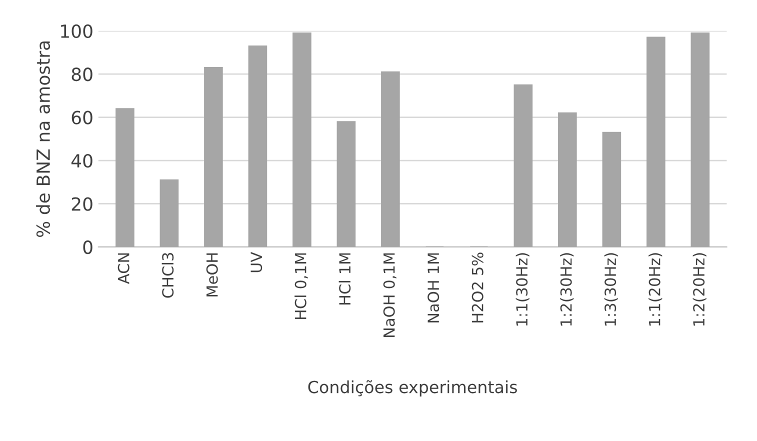  Describe the element at coordinates (567, 289) in the screenshot. I see `x-tick-label: 1:2(30Hz)` at that location.